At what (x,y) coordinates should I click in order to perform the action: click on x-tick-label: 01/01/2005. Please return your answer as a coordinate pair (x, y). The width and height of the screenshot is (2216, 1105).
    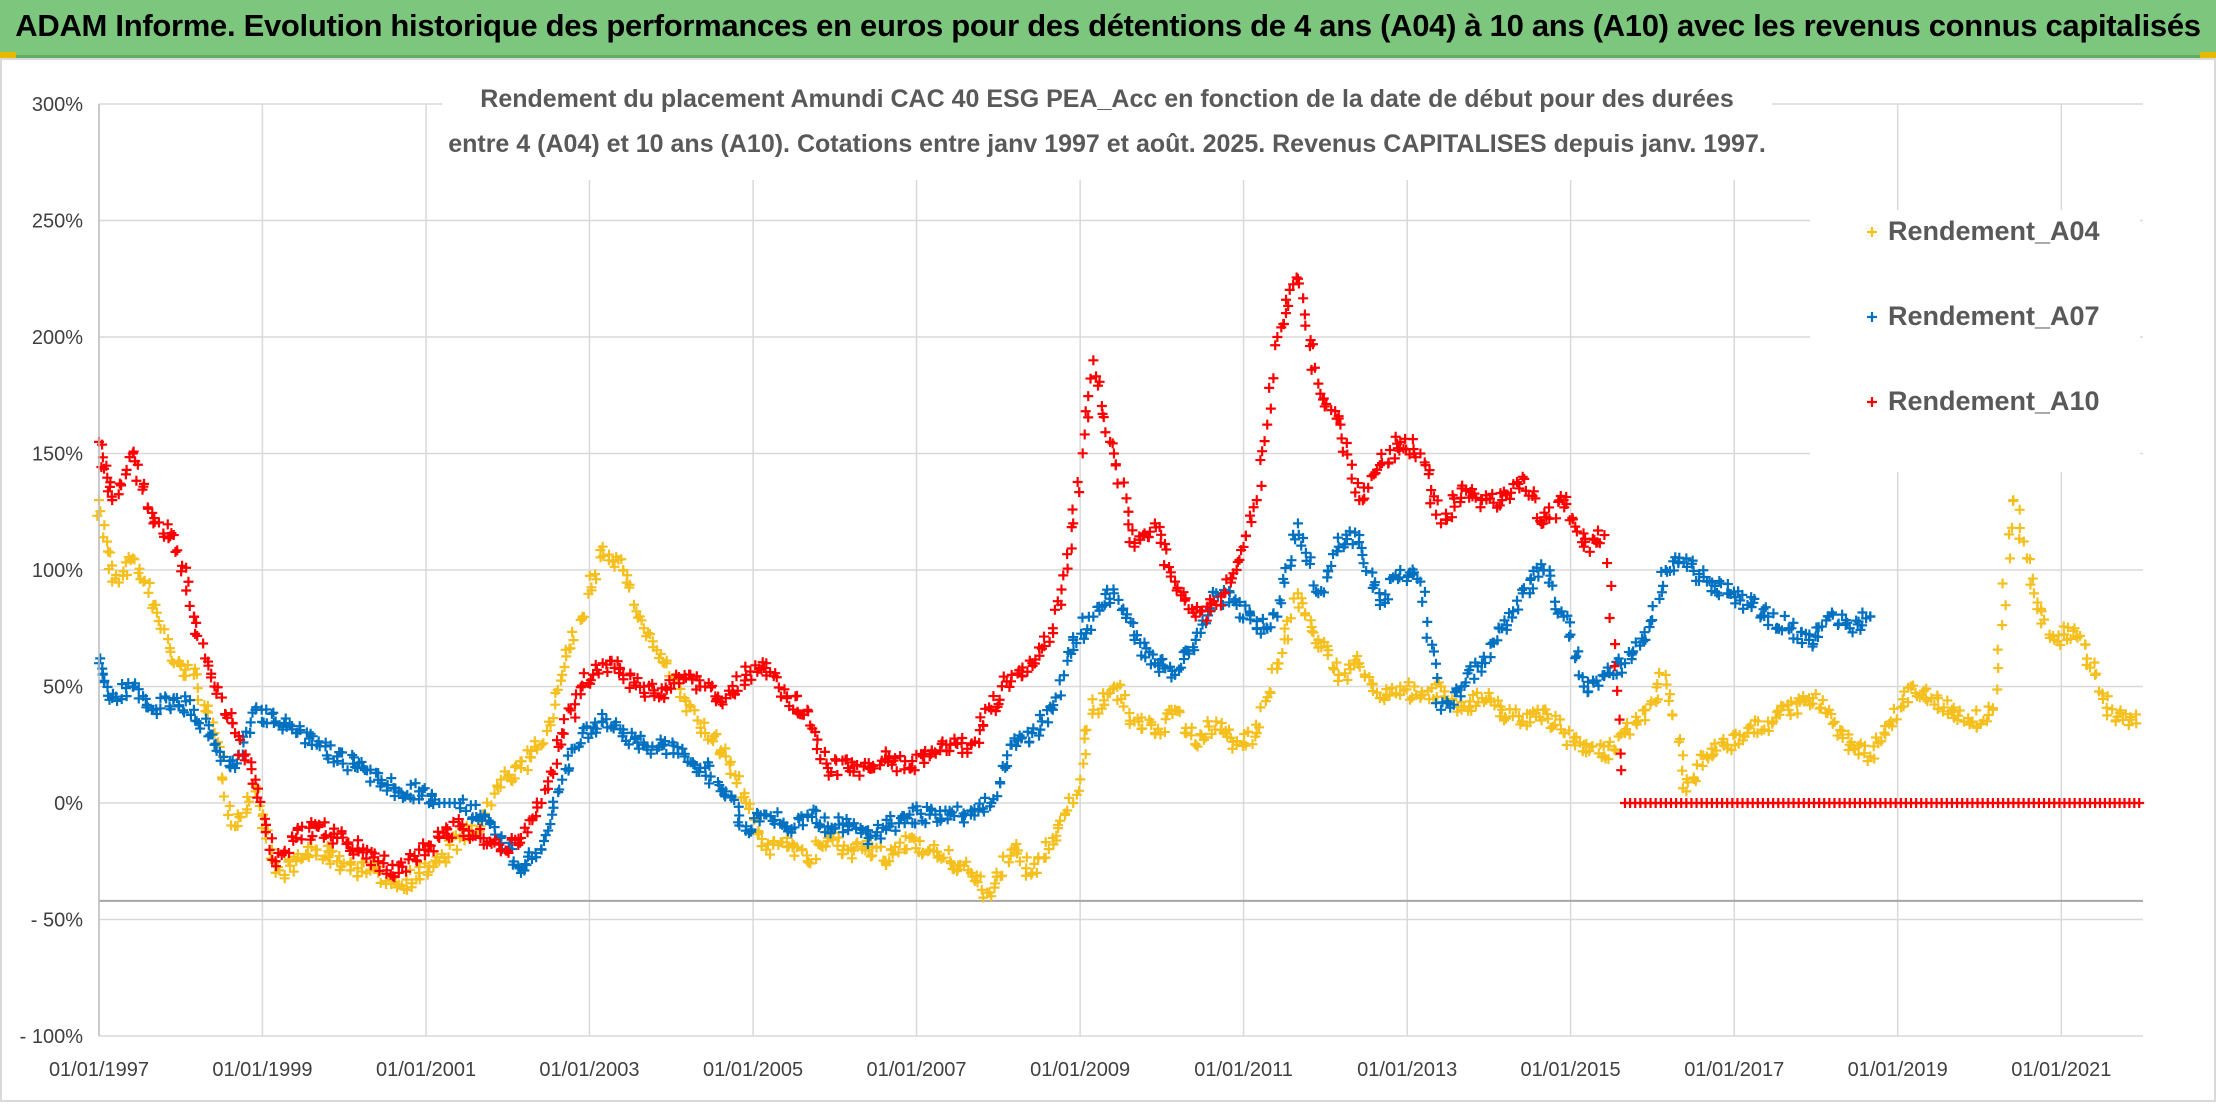
    Looking at the image, I should click on (753, 1070).